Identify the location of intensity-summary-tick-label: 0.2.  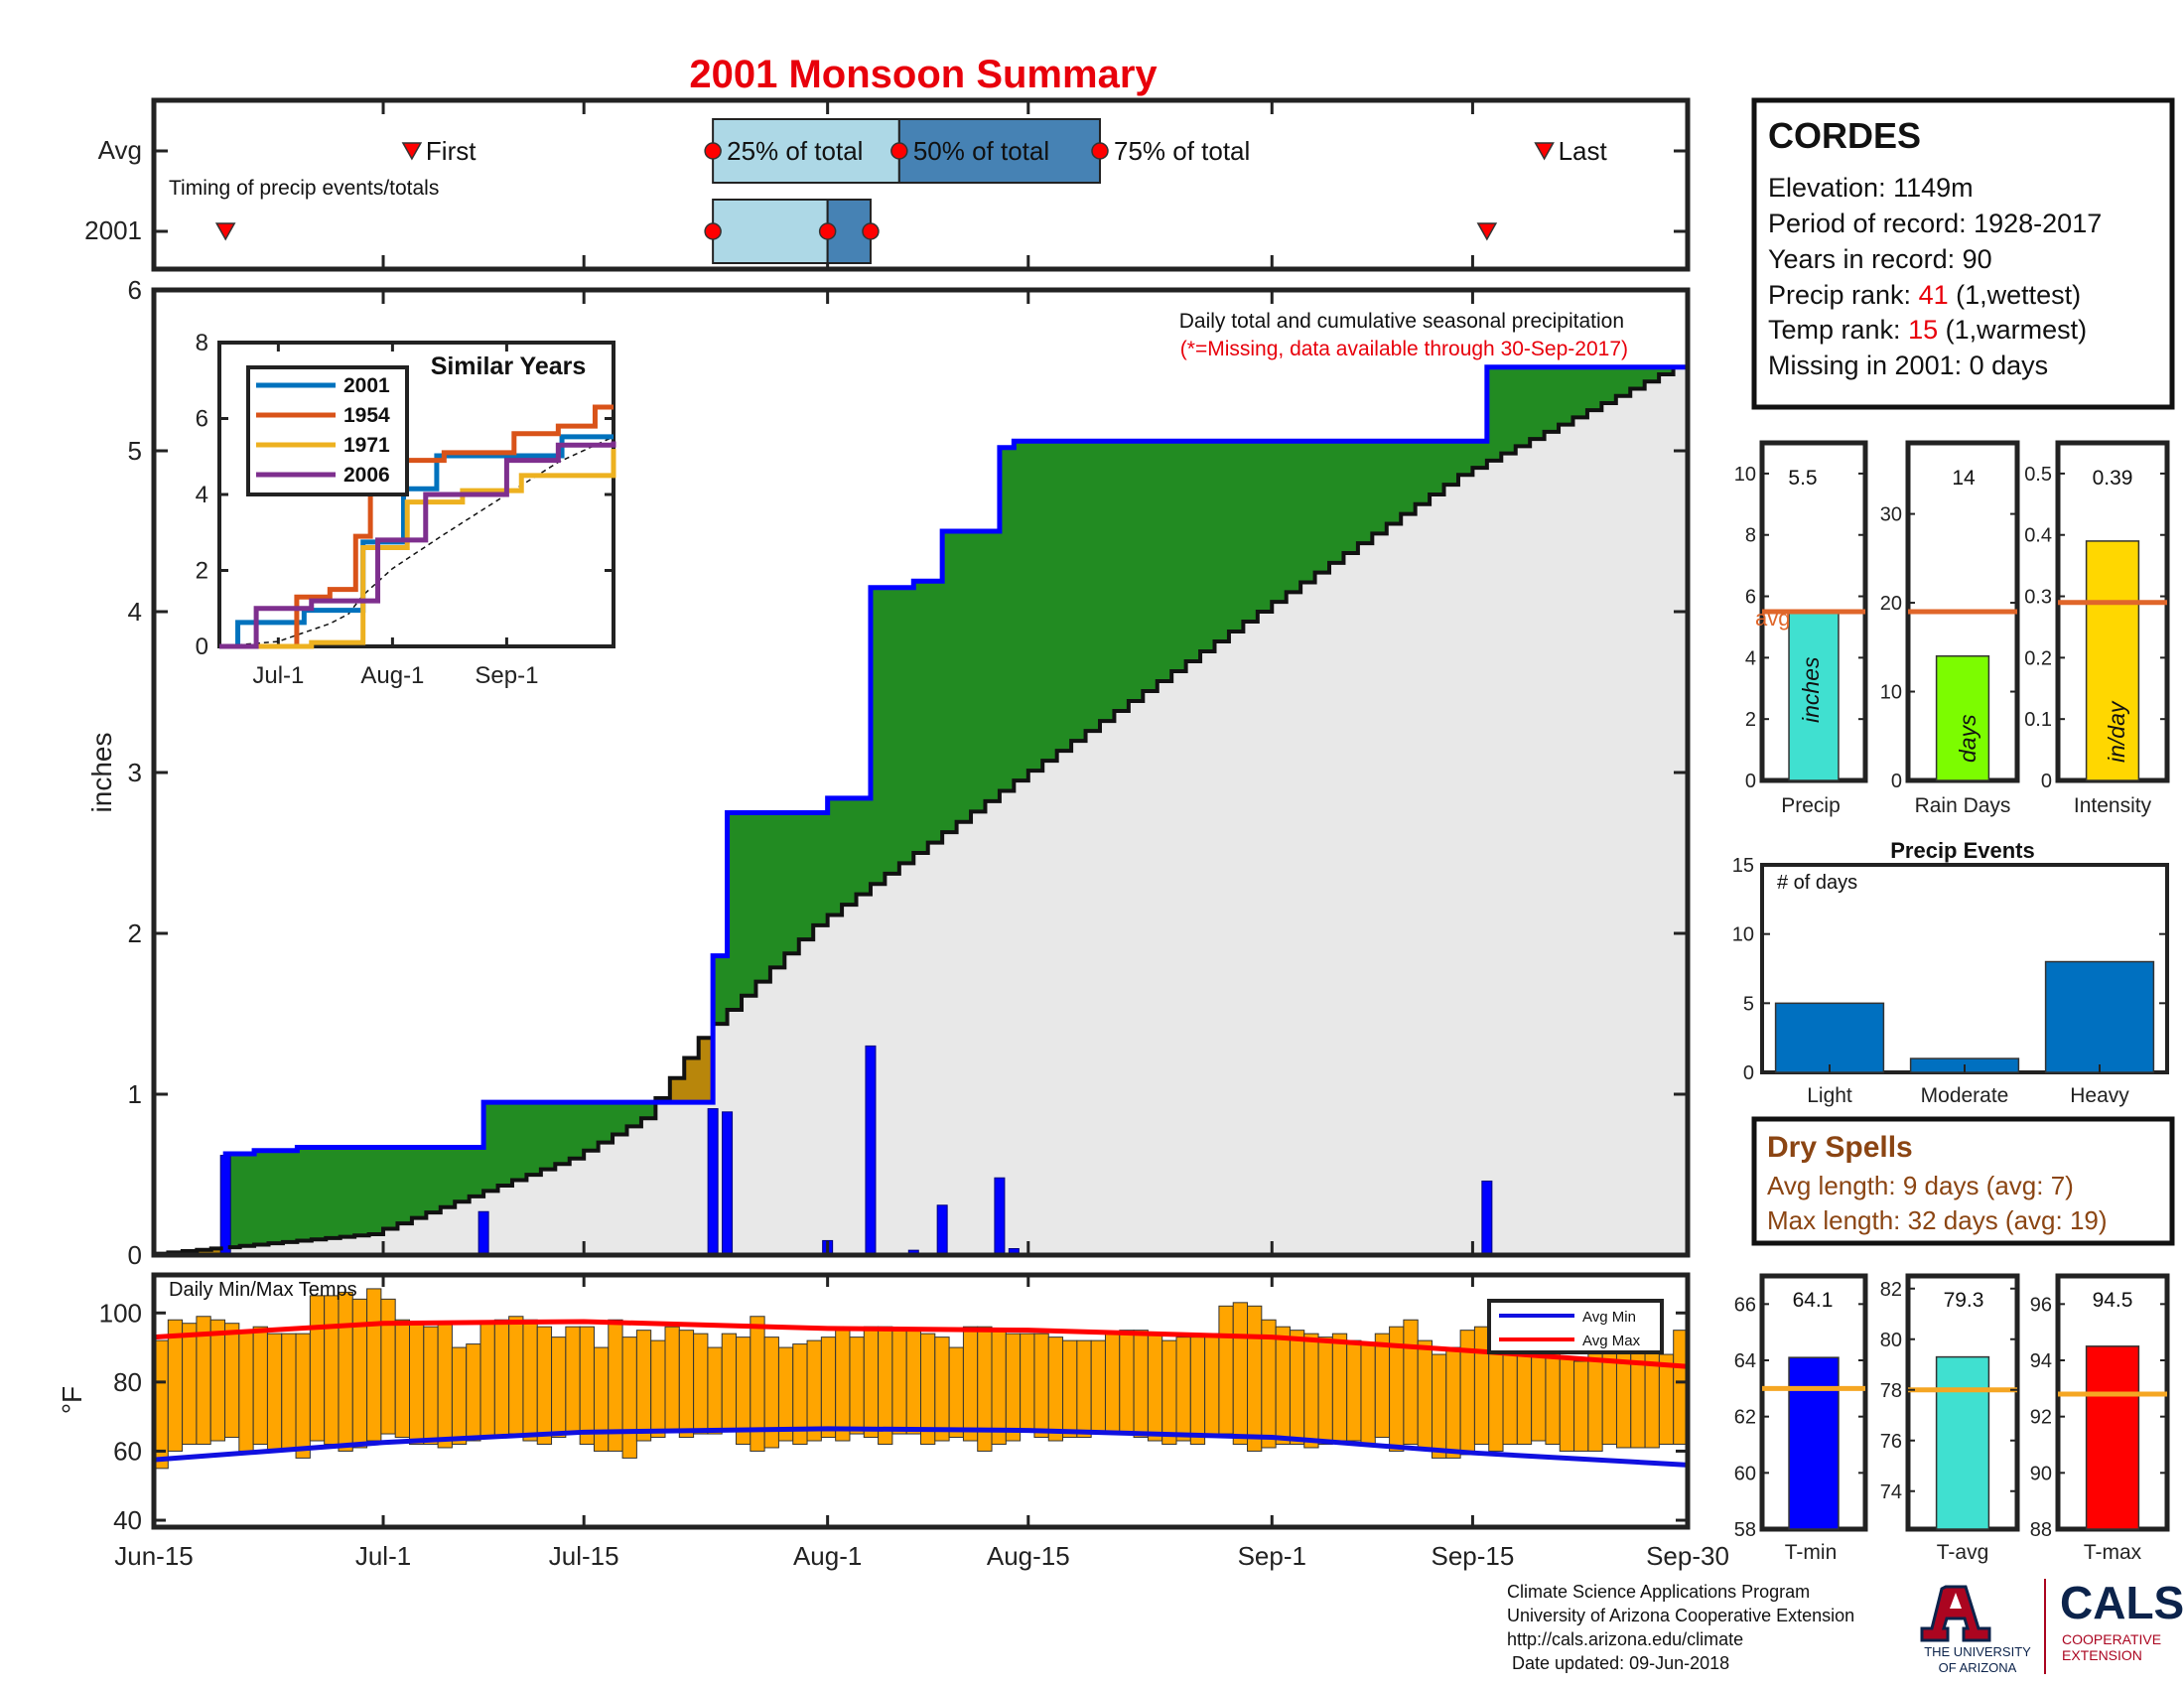
(2038, 658).